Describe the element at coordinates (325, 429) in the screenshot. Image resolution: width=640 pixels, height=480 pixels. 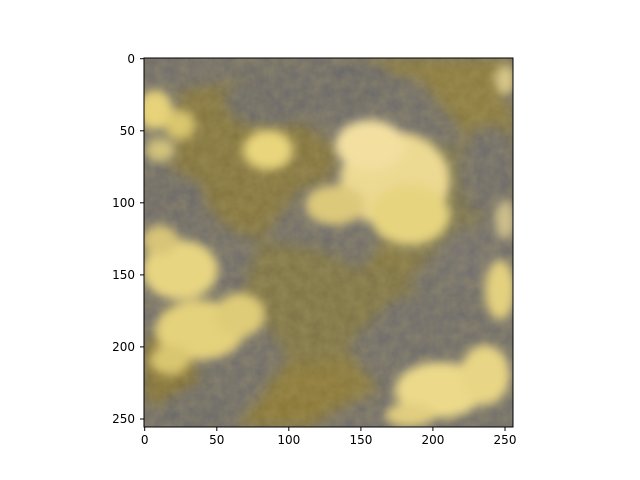
I see `x-axis` at that location.